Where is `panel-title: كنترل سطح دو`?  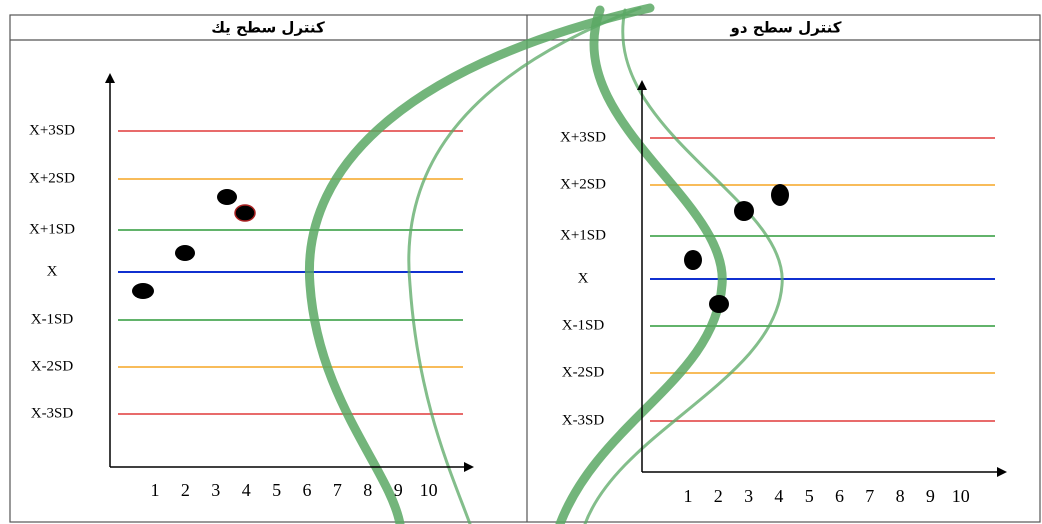
panel-title: كنترل سطح دو is located at coordinates (786, 28).